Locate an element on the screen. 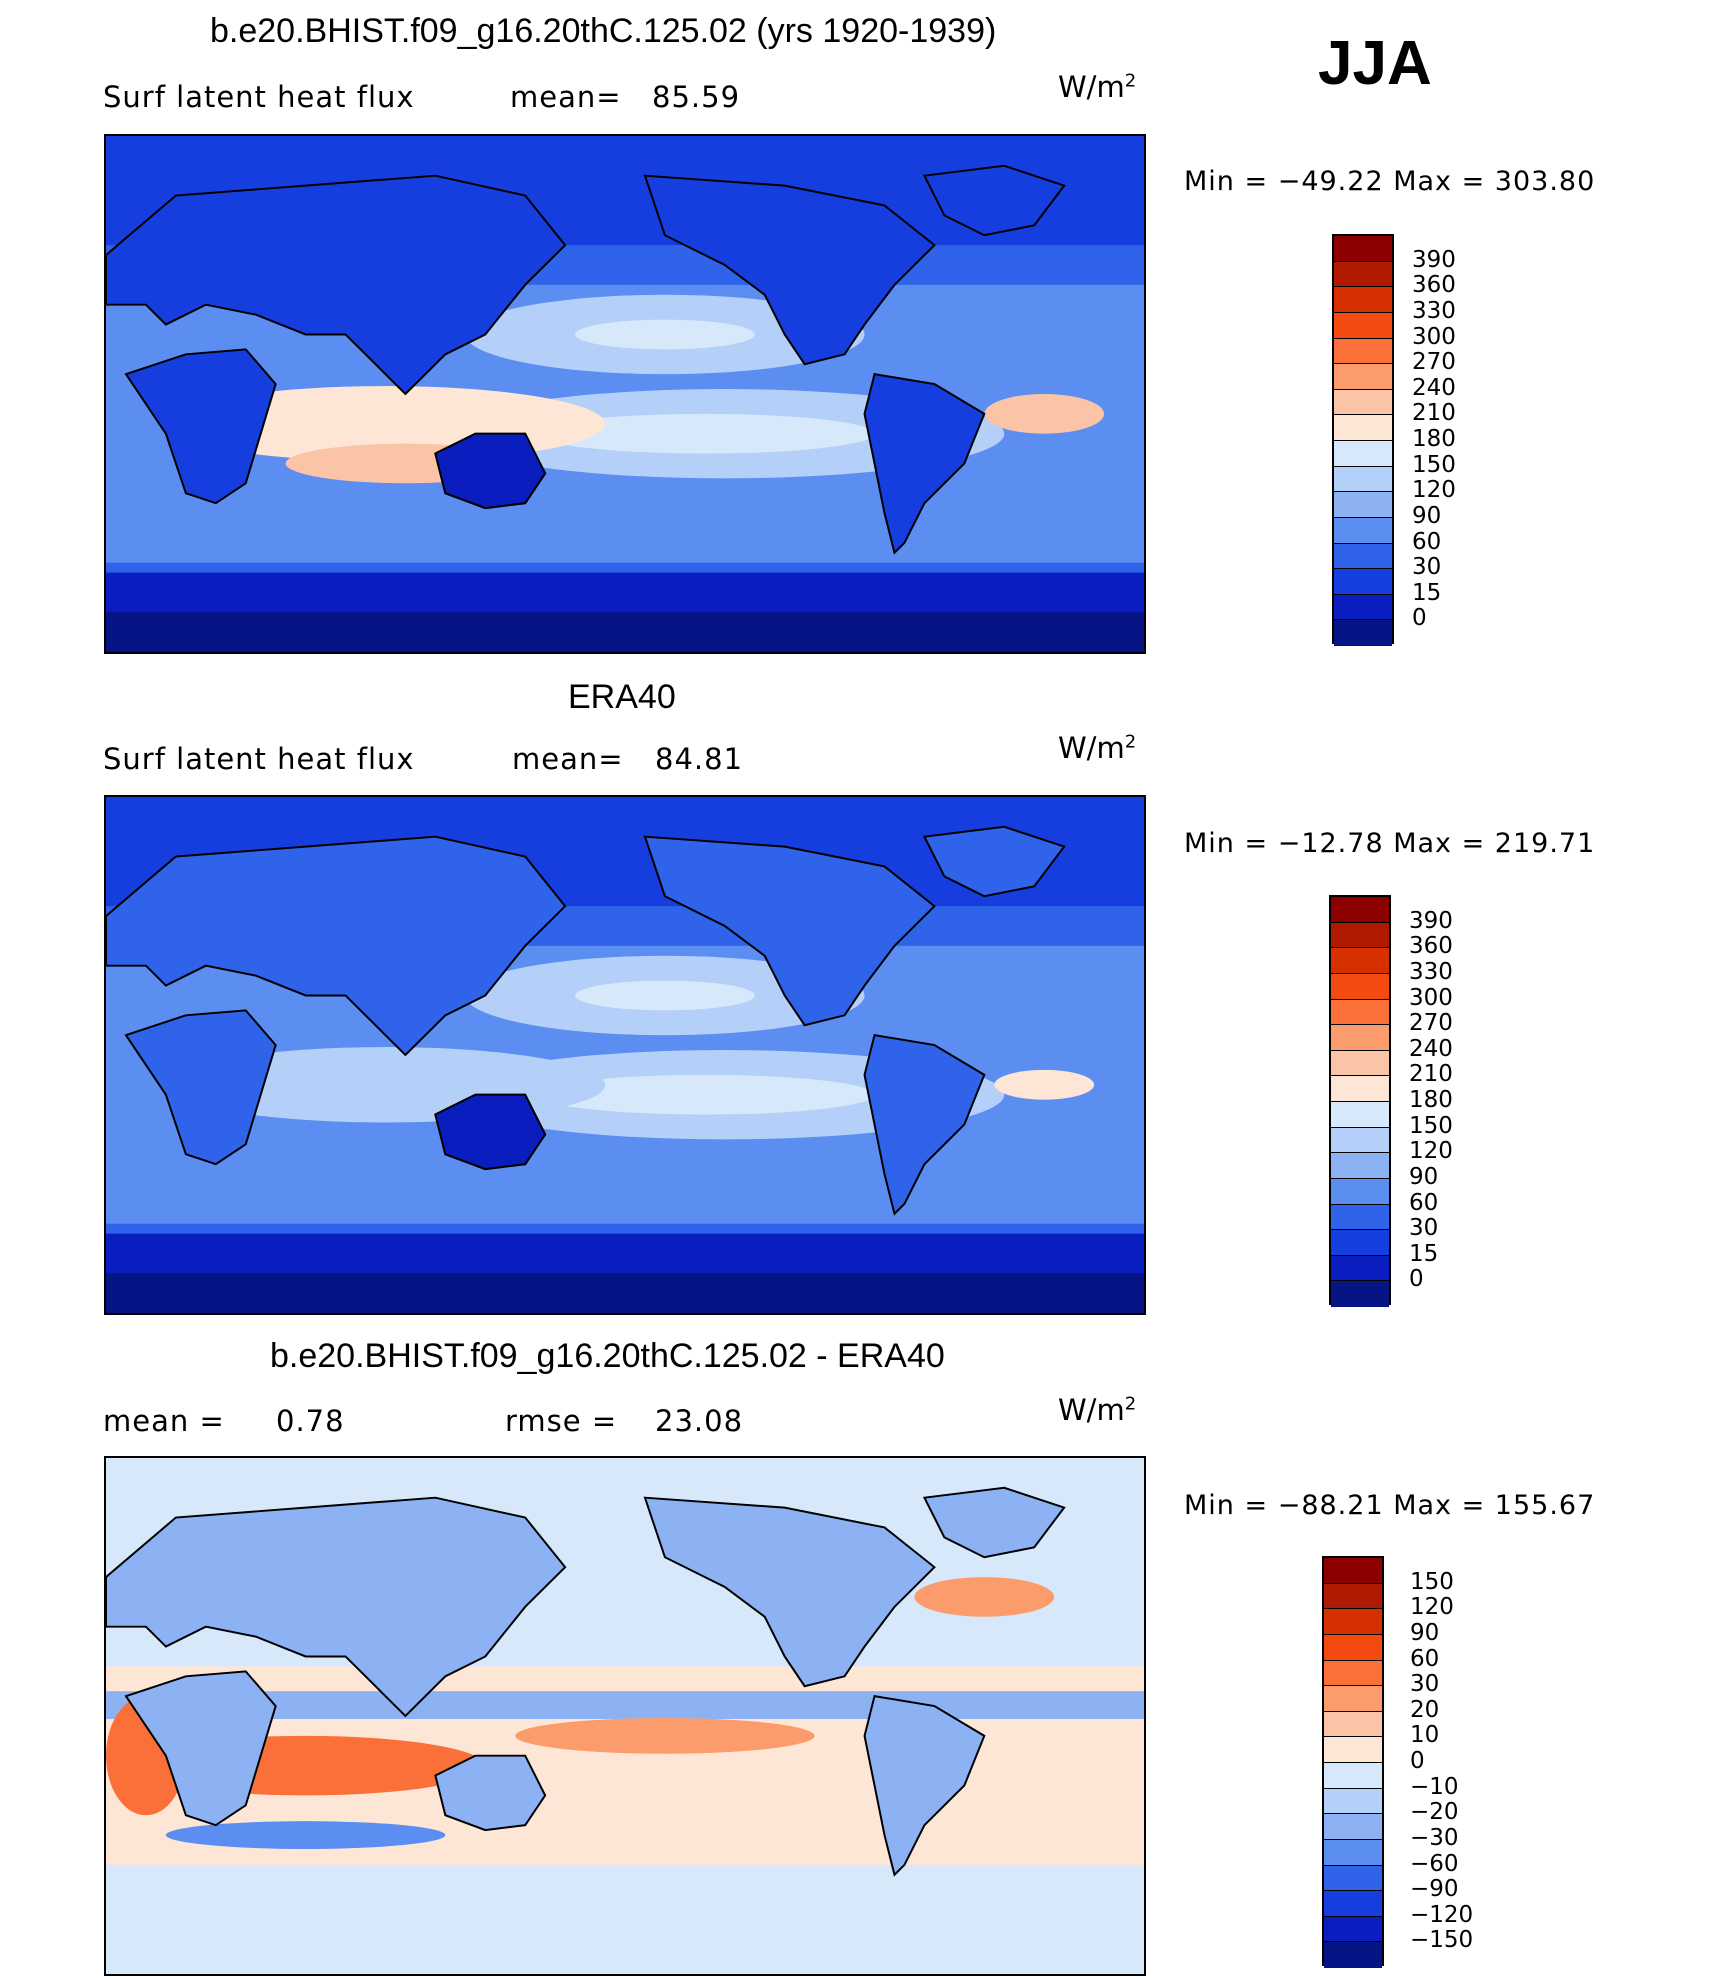  panel-3-rmse-value: 23.08 is located at coordinates (699, 1421).